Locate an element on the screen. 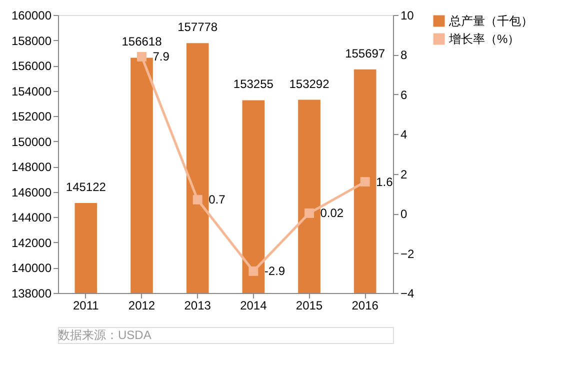 The height and width of the screenshot is (367, 580). data-label: 153255 is located at coordinates (253, 84).